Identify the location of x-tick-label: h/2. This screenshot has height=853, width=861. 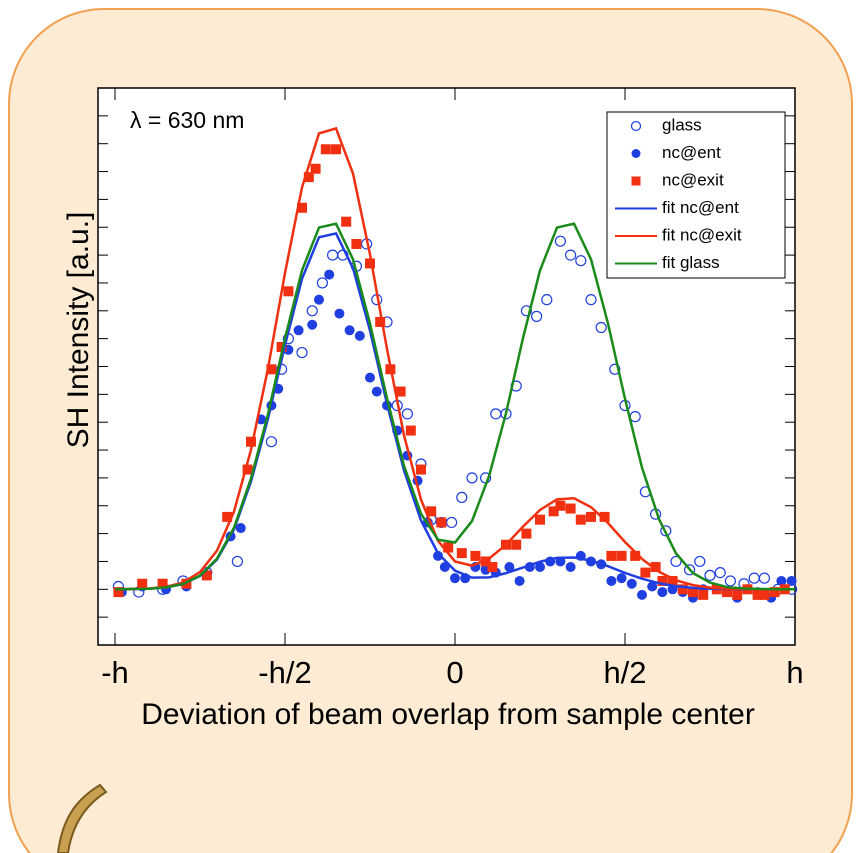
(624, 672).